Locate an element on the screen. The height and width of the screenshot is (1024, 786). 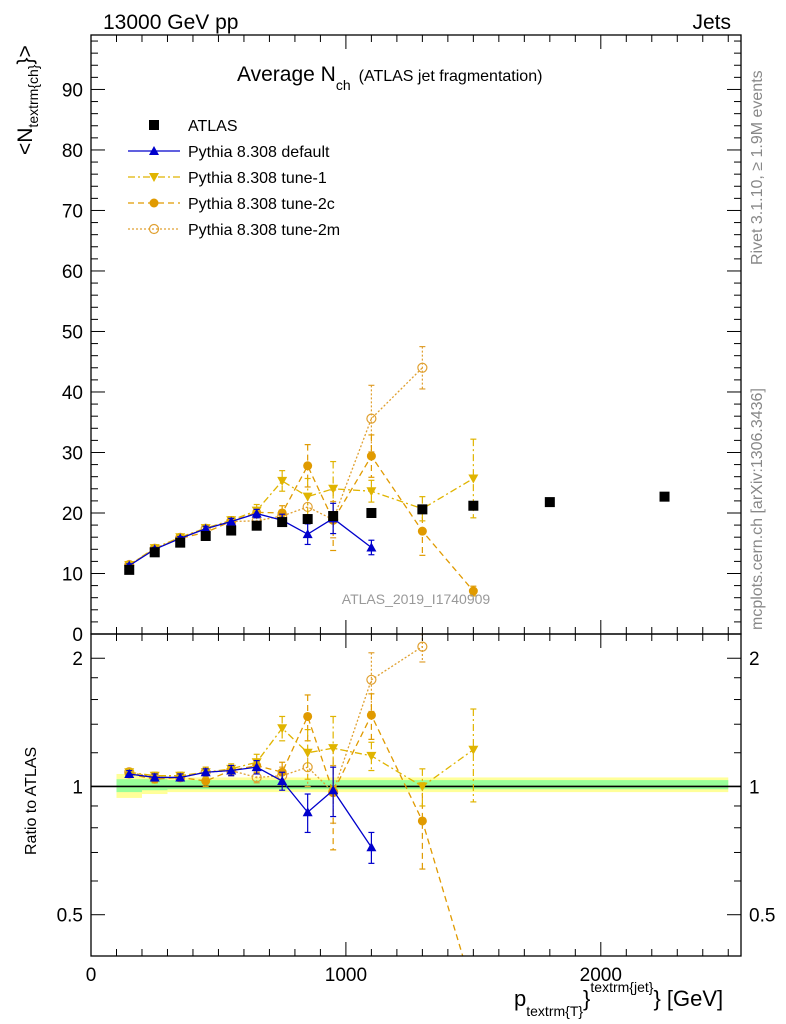
ratio-data-layer is located at coordinates (301, 795).